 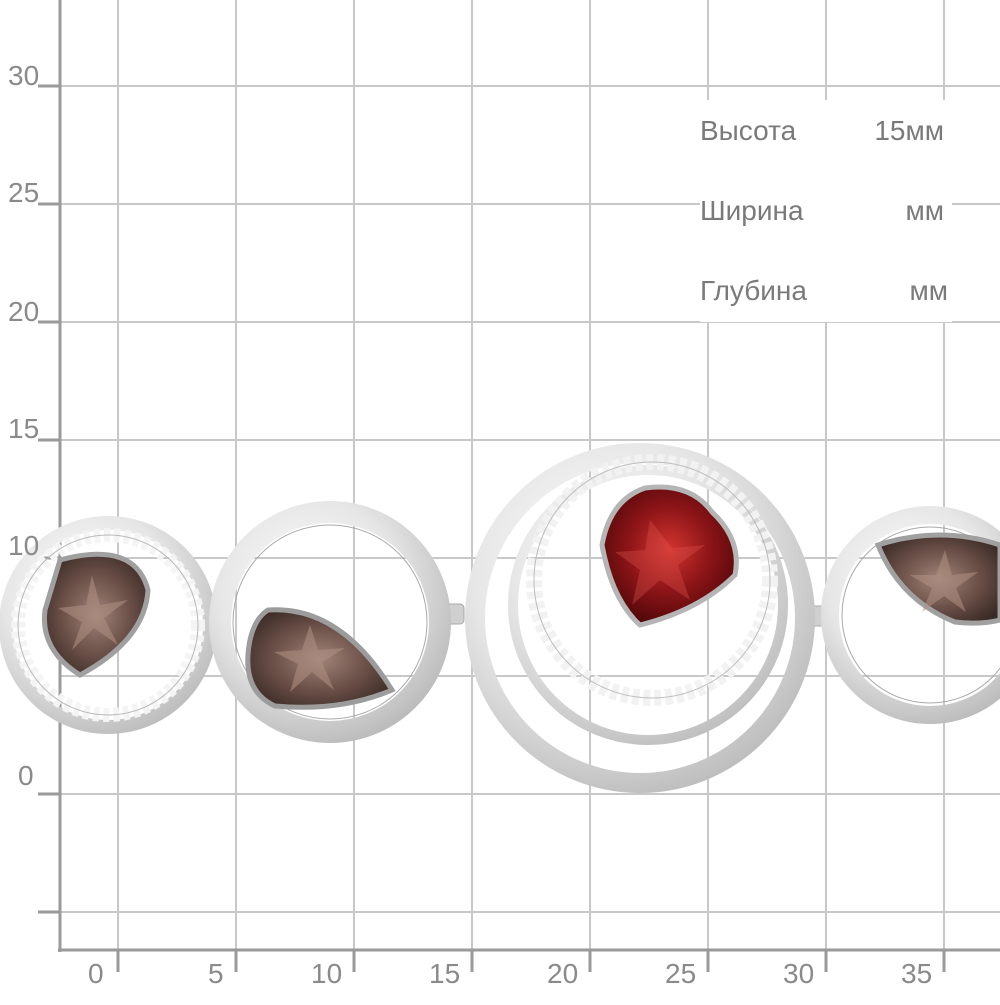 I want to click on height-row: Высота 15мм, so click(x=825, y=135).